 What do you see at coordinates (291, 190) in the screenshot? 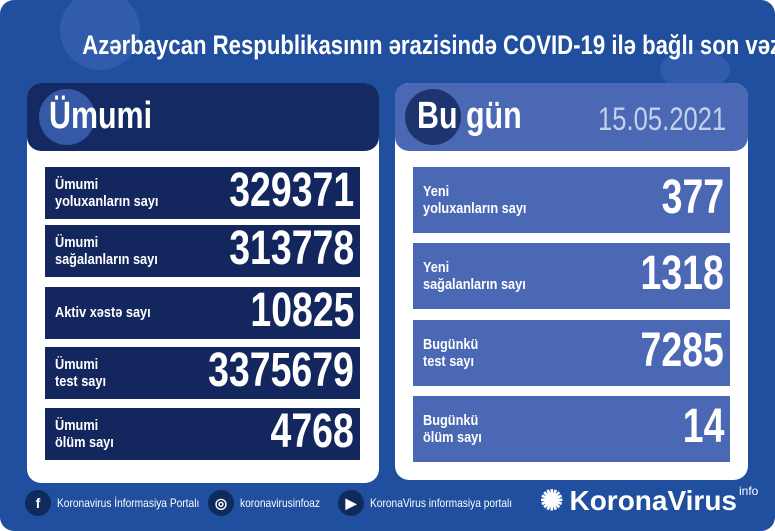
I see `stat-value: 329371` at bounding box center [291, 190].